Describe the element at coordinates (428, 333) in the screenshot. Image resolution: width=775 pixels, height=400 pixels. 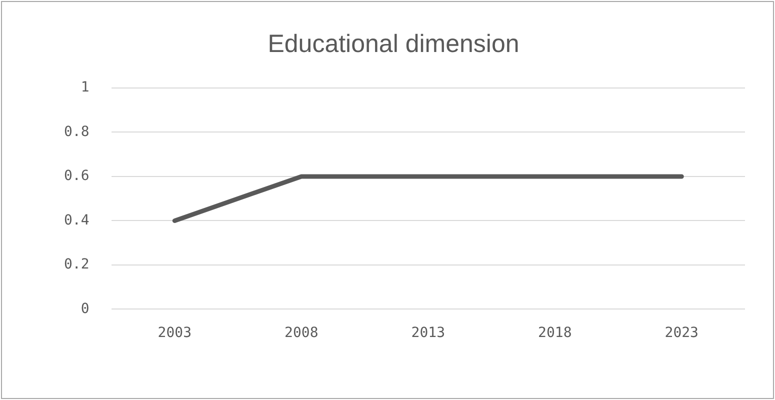
I see `x-tick-label: 2013` at that location.